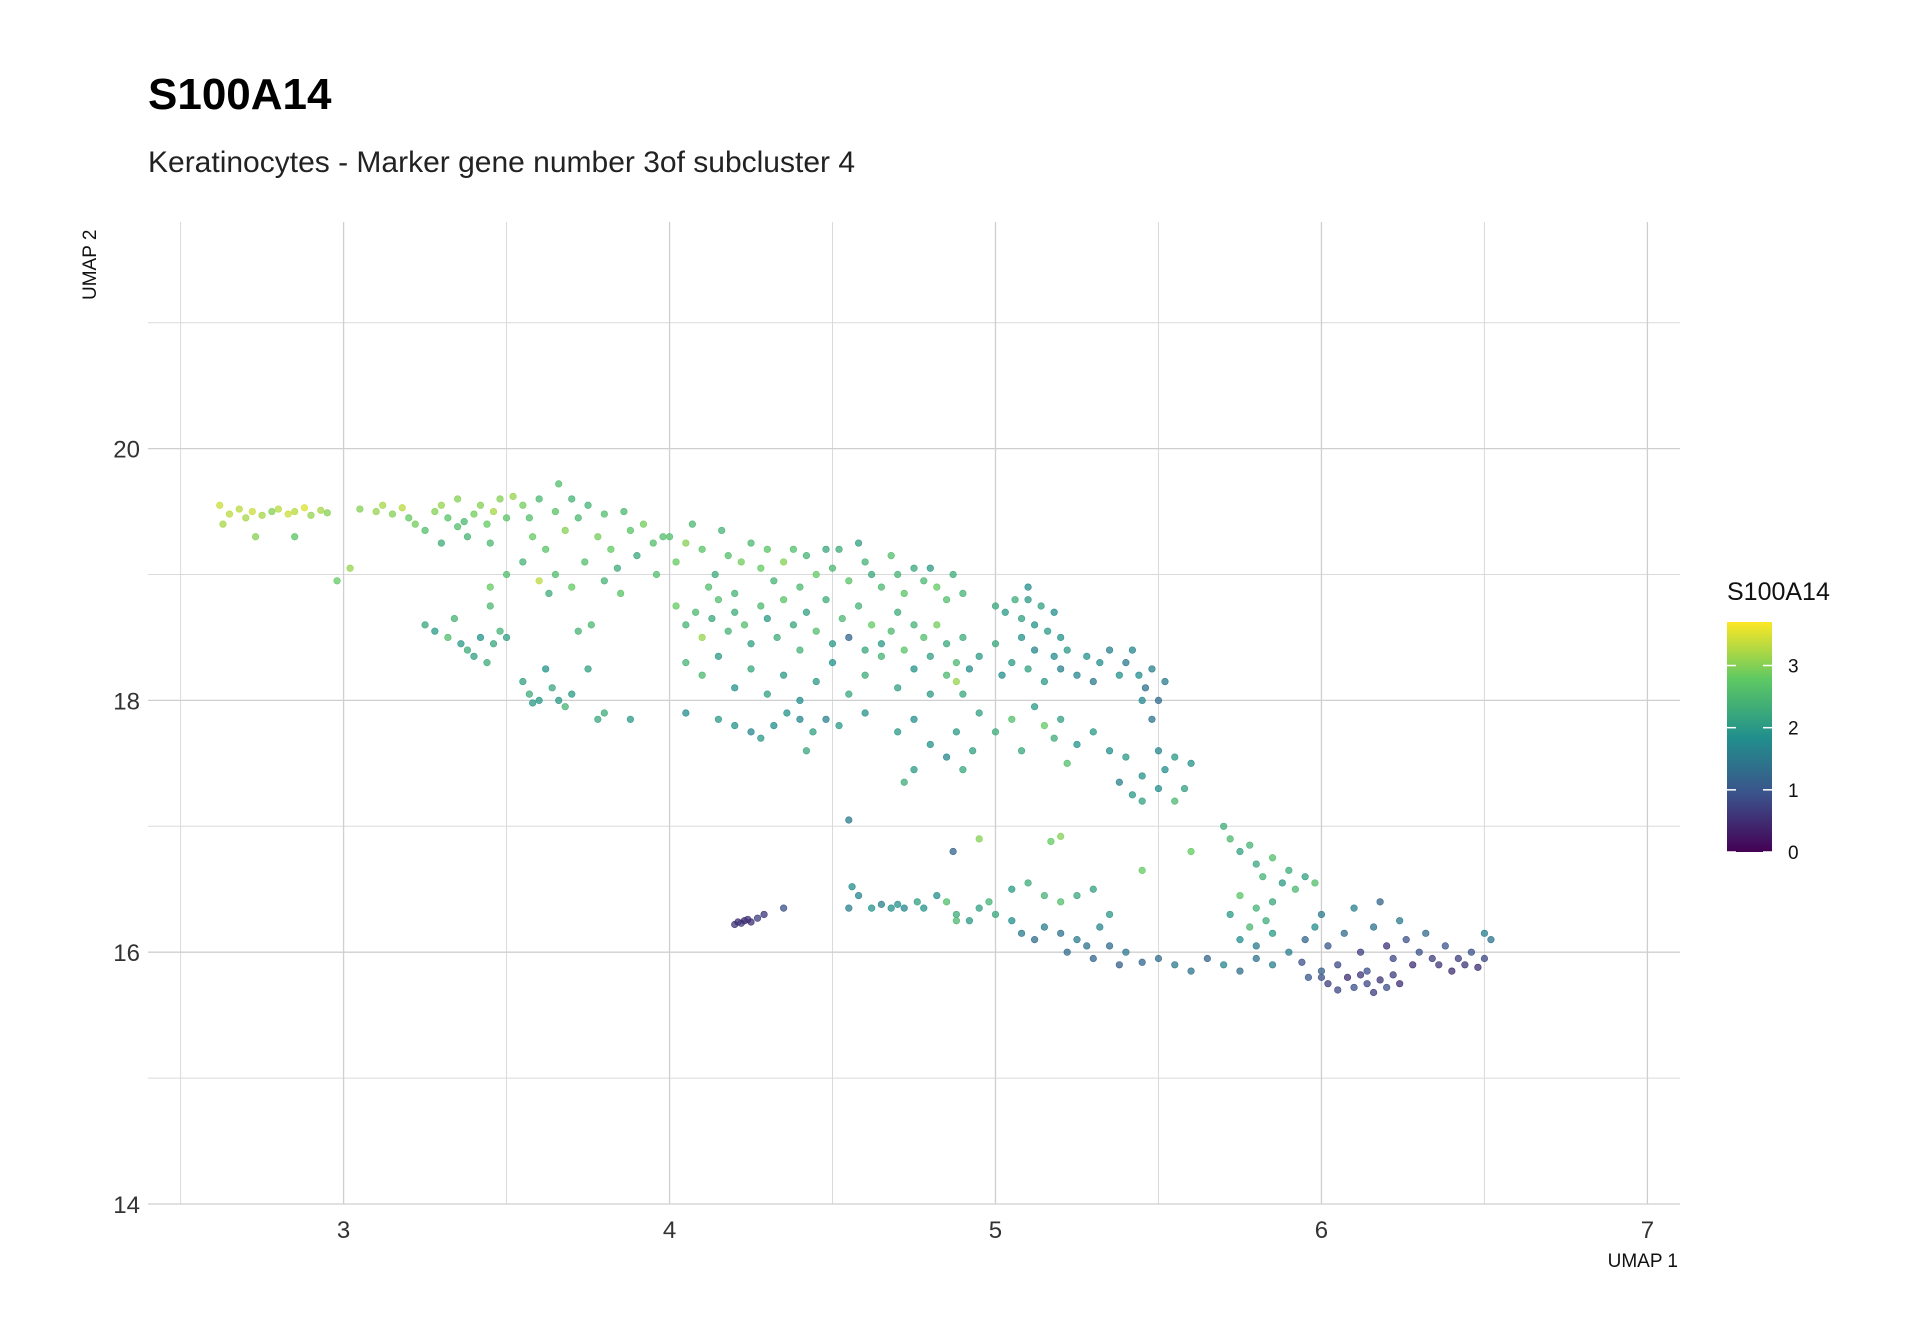 Image resolution: width=1920 pixels, height=1344 pixels. I want to click on y-axis-title: UMAP 2, so click(90, 265).